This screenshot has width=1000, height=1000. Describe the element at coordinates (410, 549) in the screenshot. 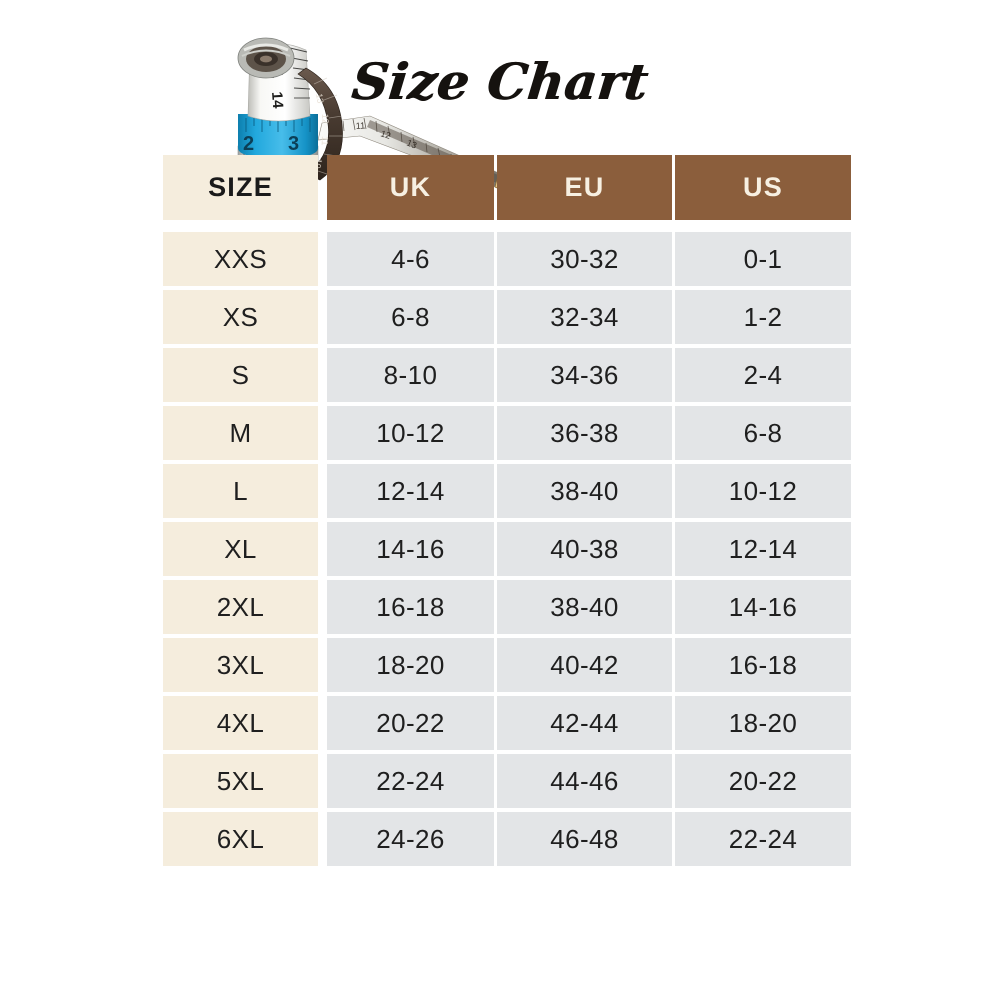

I see `cell-uk: 14-16` at that location.